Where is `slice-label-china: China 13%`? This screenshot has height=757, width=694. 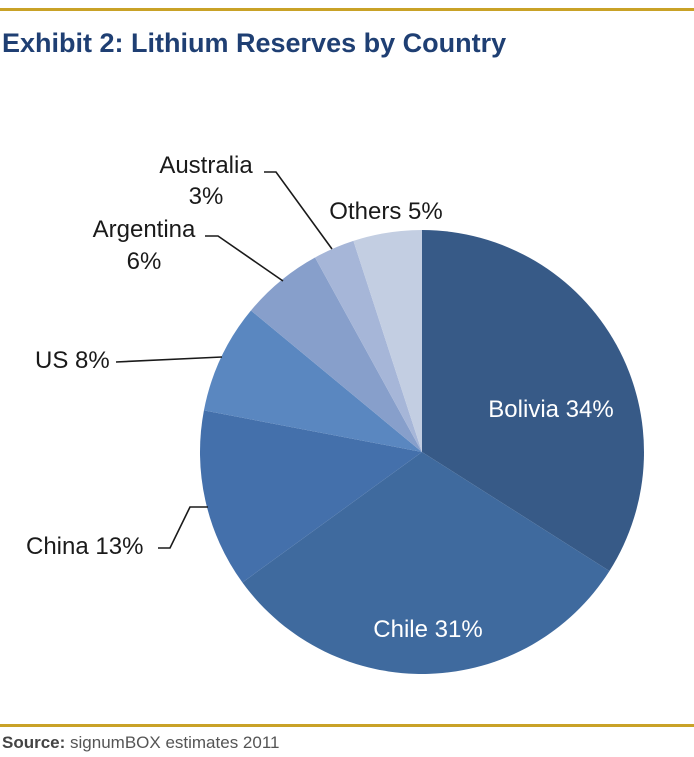 slice-label-china: China 13% is located at coordinates (84, 546).